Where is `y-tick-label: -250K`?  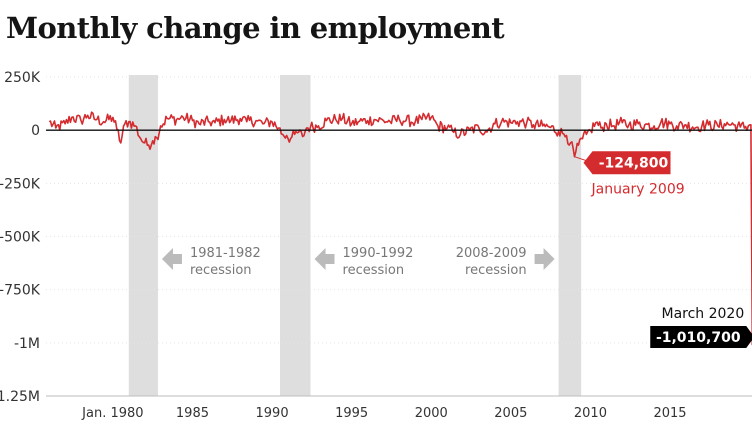
y-tick-label: -250K is located at coordinates (20, 184).